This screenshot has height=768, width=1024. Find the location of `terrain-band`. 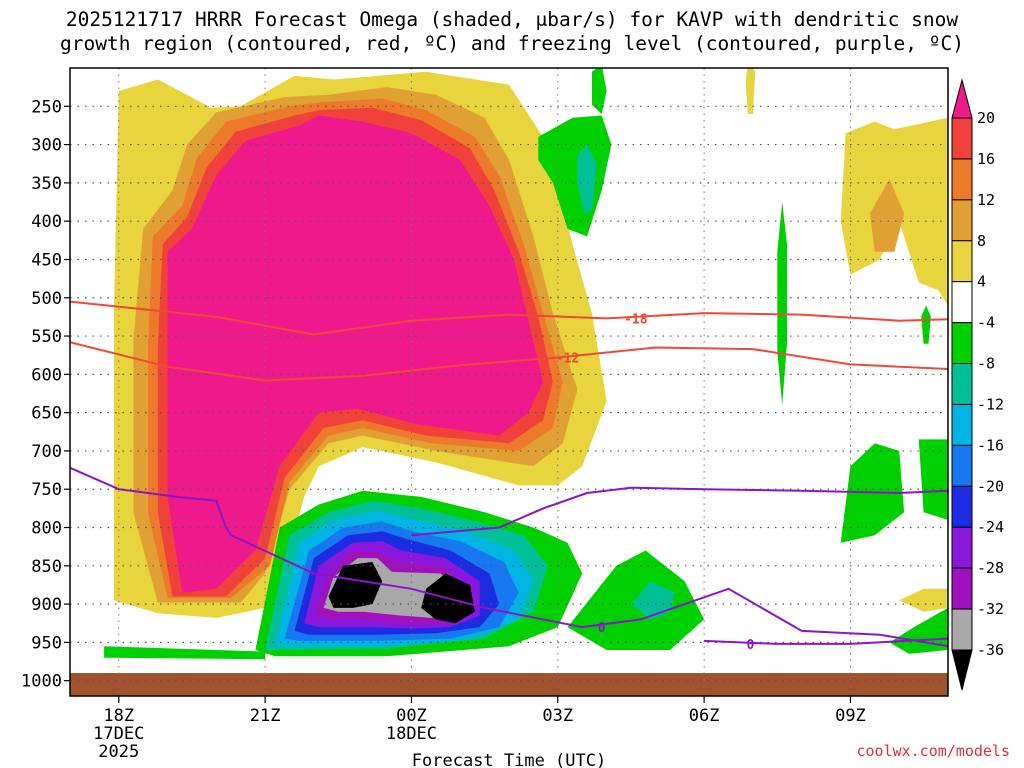

terrain-band is located at coordinates (509, 684).